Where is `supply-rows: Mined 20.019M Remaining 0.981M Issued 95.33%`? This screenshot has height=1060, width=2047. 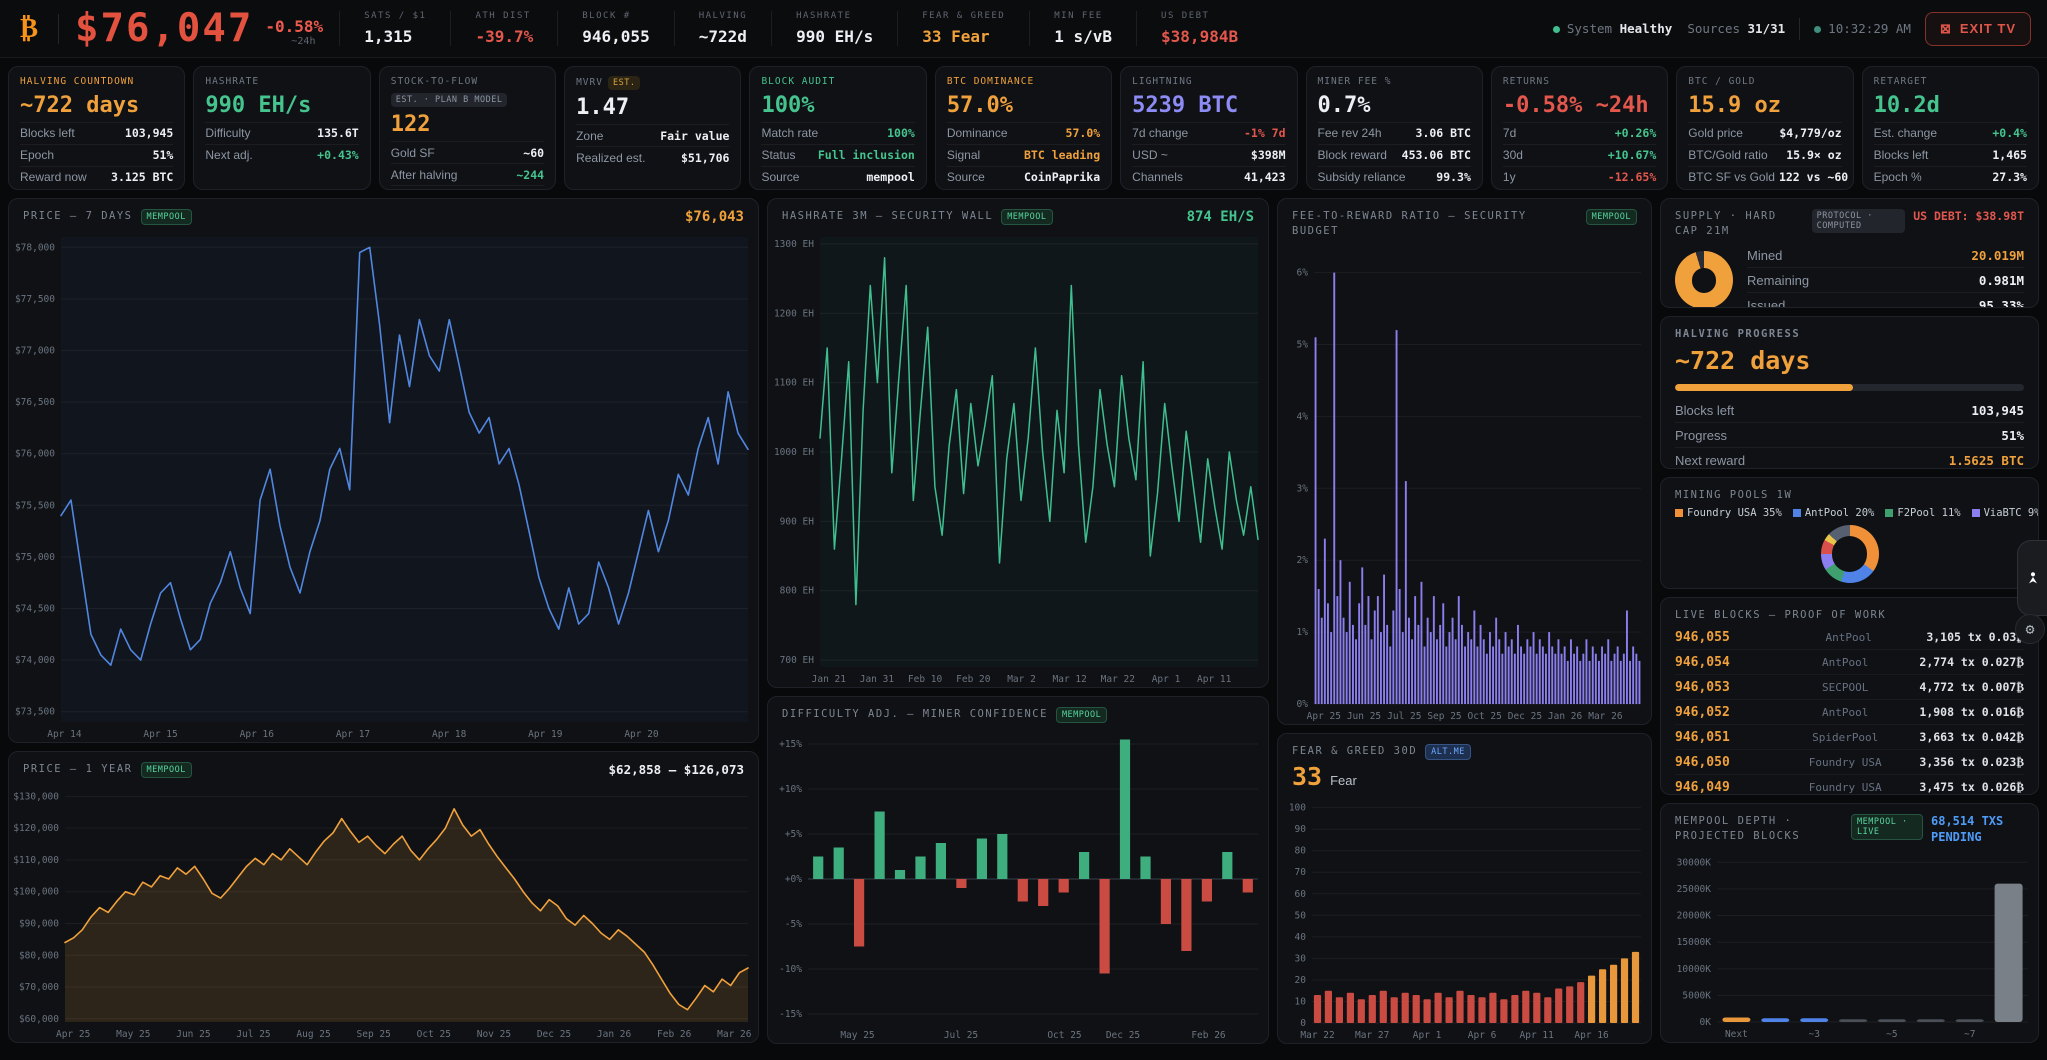
supply-rows: Mined 20.019M Remaining 0.981M Issued 95.33% is located at coordinates (1885, 275).